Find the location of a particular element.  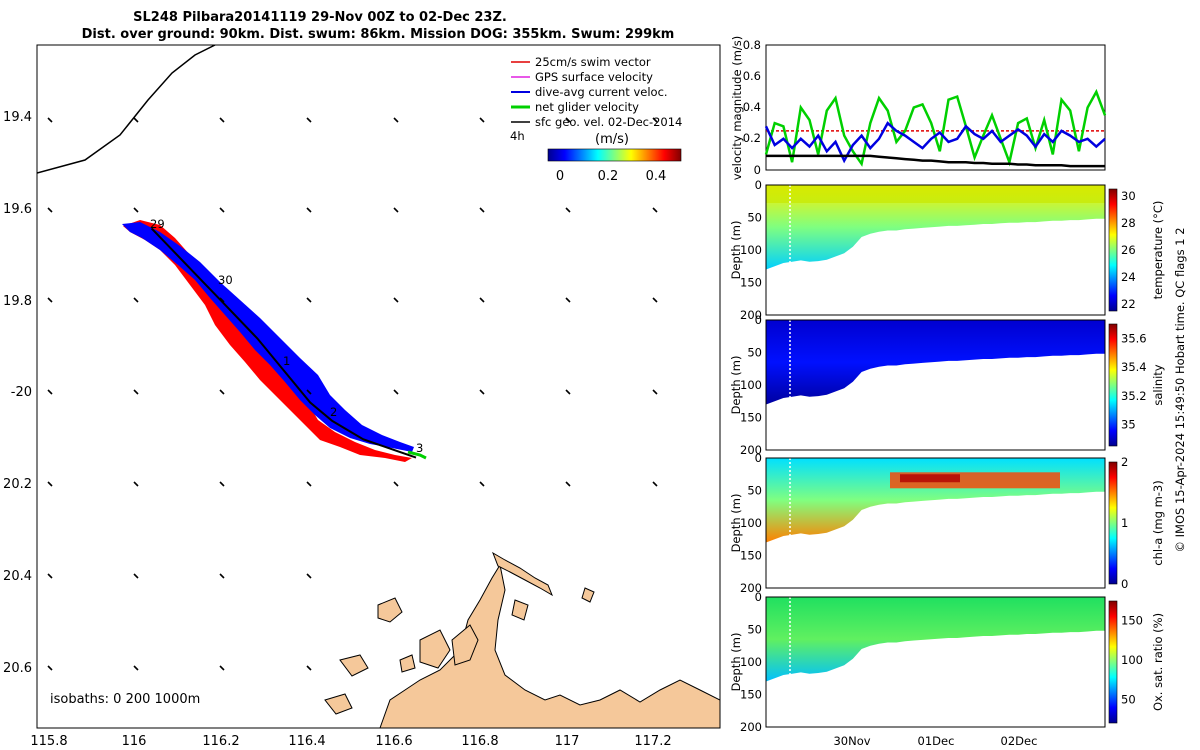

chl-max-core is located at coordinates (930, 478).